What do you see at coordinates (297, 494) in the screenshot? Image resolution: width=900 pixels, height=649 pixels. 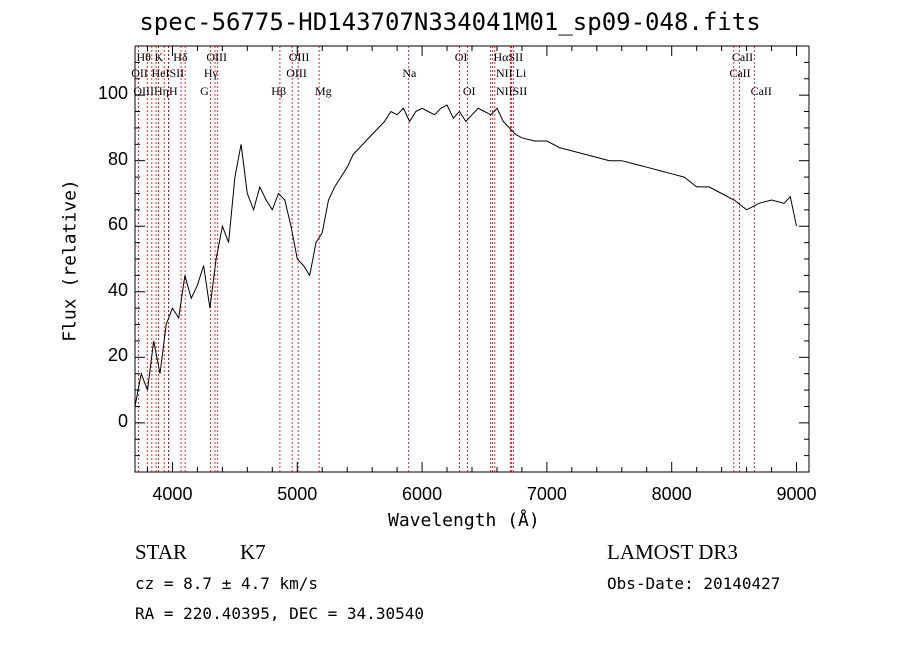 I see `x-tick-label: 5000` at bounding box center [297, 494].